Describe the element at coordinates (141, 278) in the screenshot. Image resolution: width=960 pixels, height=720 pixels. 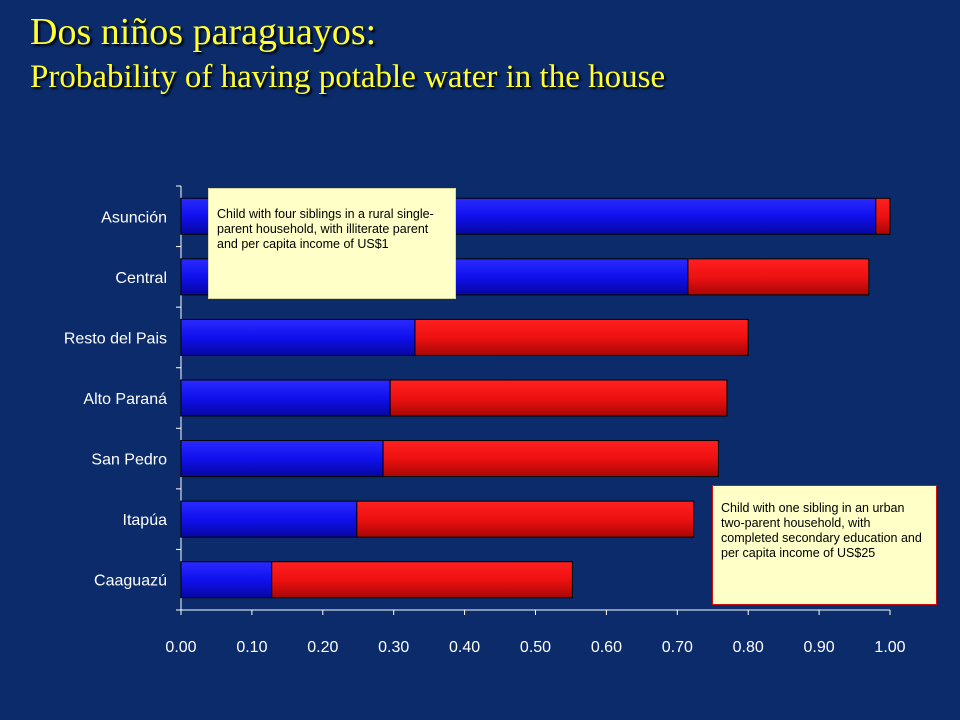
I see `category-label: Central` at that location.